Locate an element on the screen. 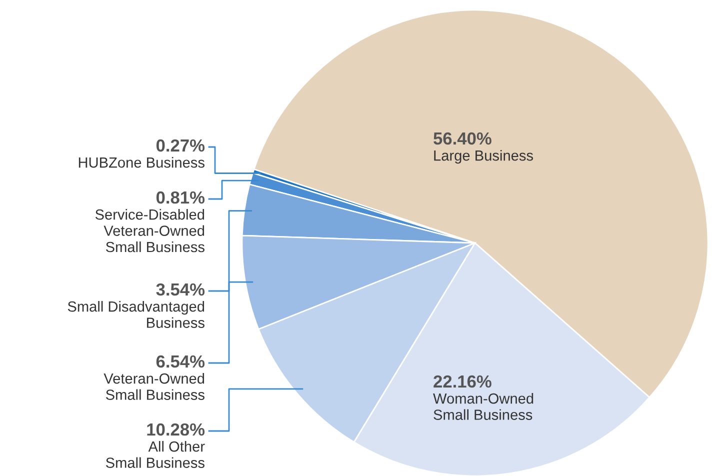  data-label: 0.27% is located at coordinates (180, 145).